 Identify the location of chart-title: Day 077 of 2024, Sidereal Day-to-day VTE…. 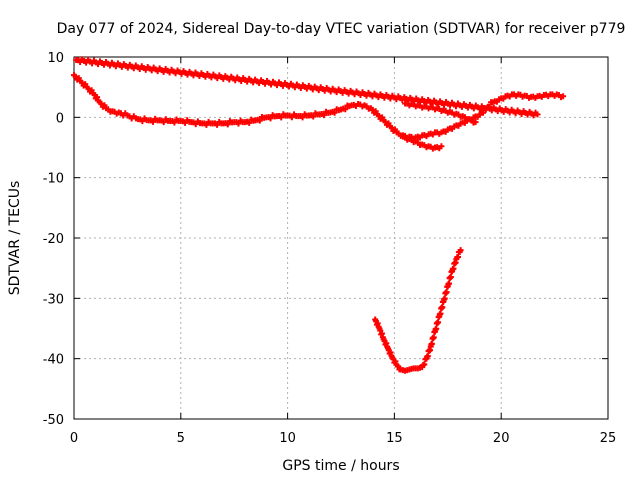
(341, 29).